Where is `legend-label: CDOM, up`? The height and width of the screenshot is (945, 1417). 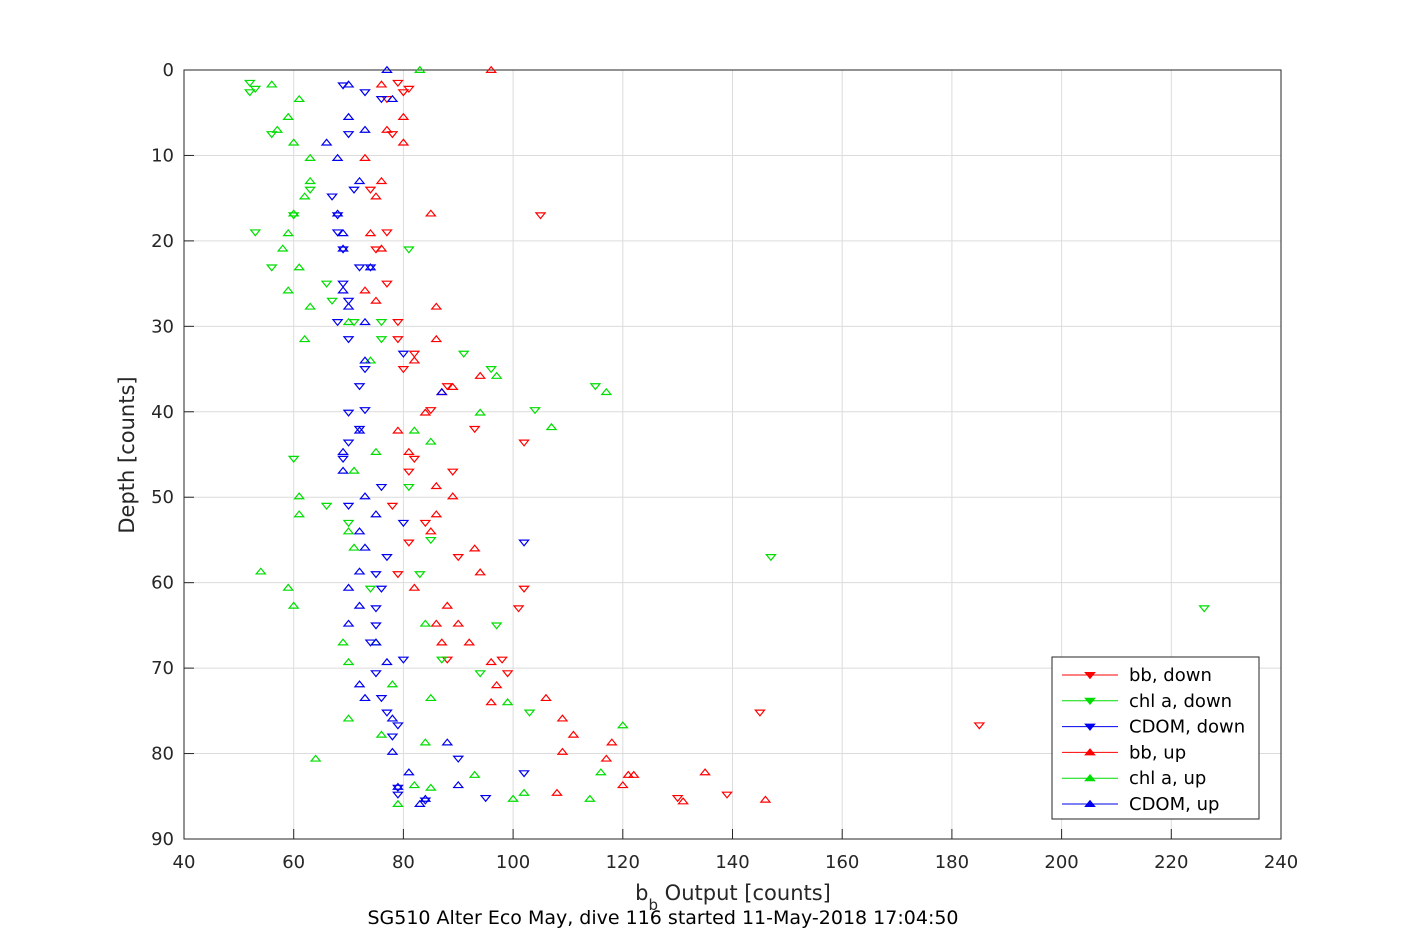 legend-label: CDOM, up is located at coordinates (1174, 804).